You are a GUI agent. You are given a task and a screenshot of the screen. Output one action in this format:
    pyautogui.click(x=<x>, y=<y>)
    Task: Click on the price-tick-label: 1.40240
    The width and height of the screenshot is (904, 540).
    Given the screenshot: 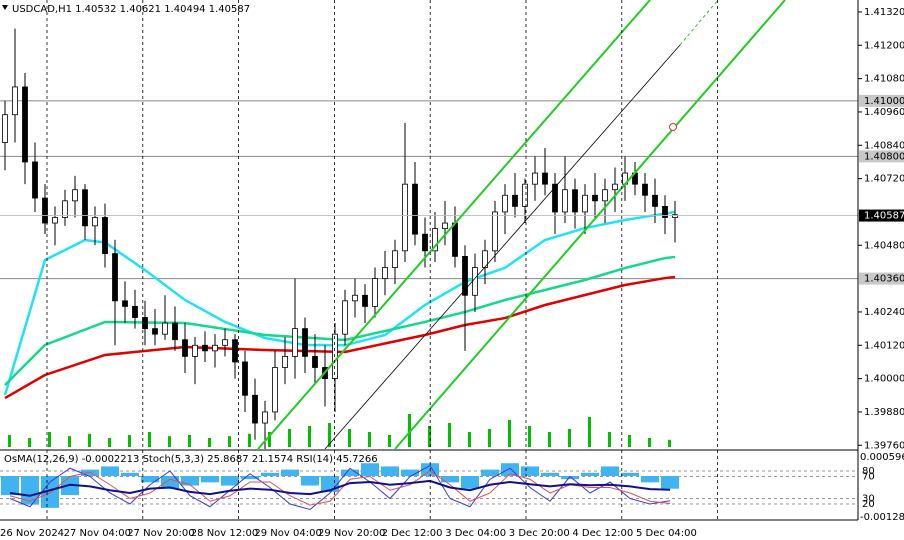 What is the action you would take?
    pyautogui.click(x=884, y=312)
    